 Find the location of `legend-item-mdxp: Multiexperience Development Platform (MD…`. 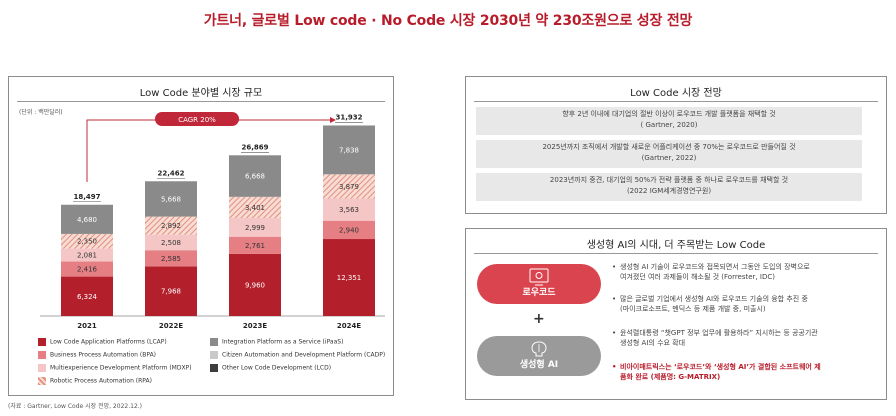

legend-item-mdxp: Multiexperience Development Platform (MD… is located at coordinates (115, 368).